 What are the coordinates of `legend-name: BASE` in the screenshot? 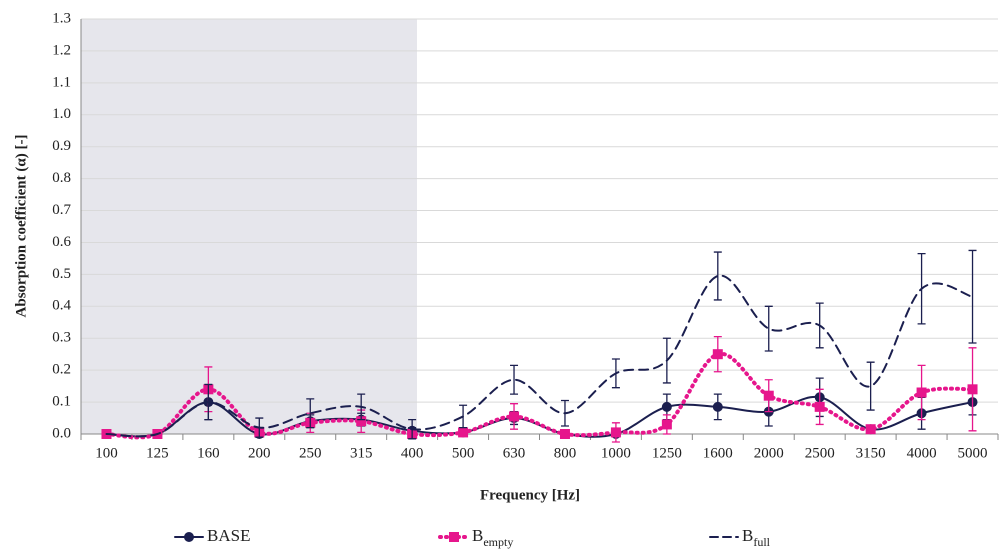 It's located at (228, 535).